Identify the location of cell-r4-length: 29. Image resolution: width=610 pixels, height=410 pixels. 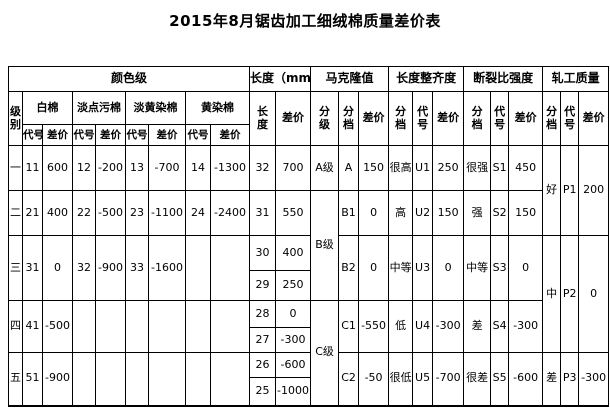
(263, 285).